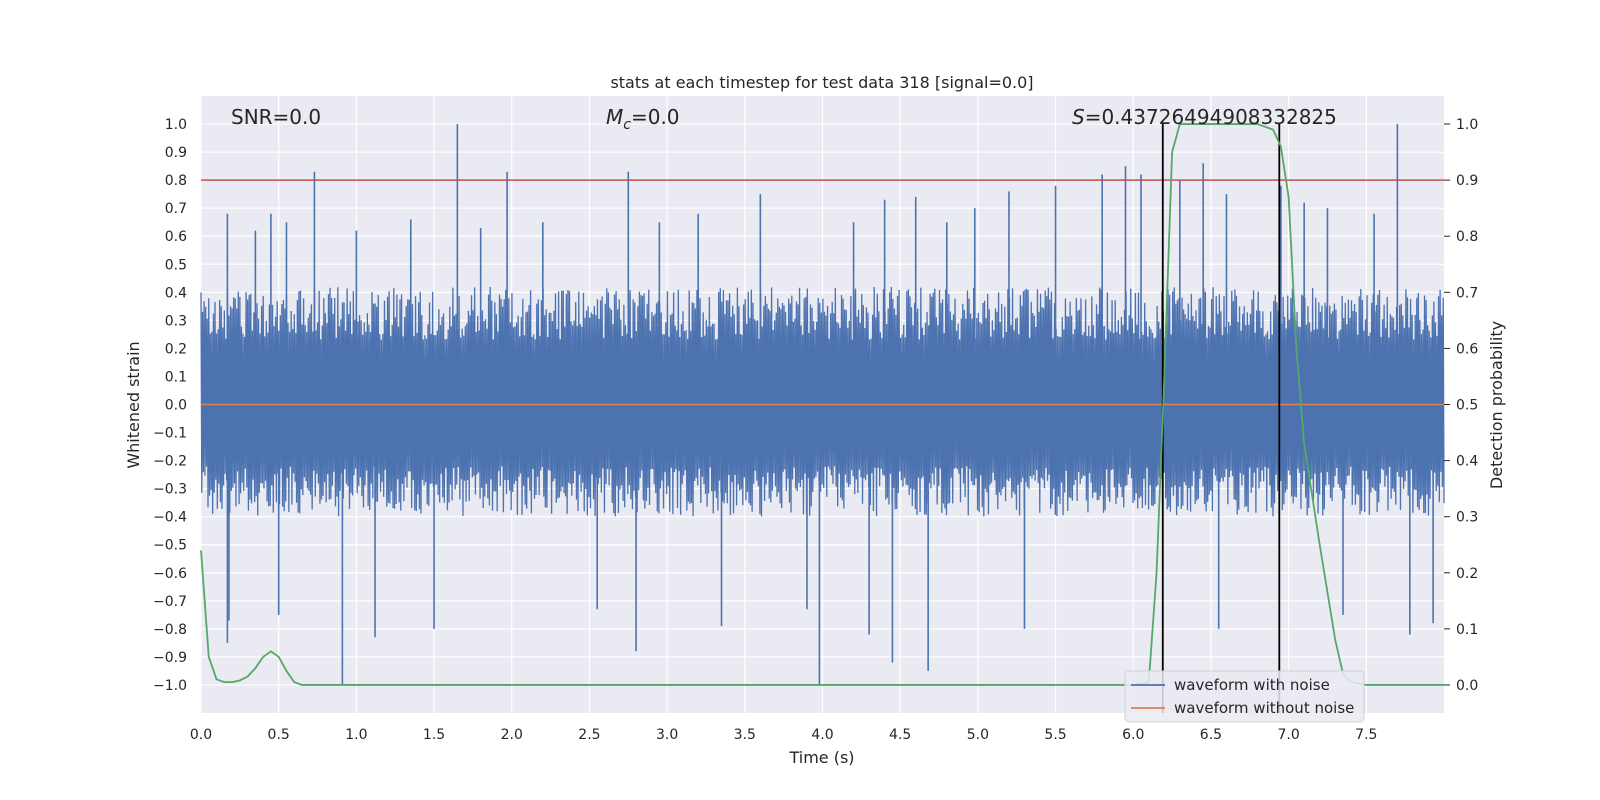 The width and height of the screenshot is (1600, 800). Describe the element at coordinates (1288, 735) in the screenshot. I see `x-tick-label: 7.0` at that location.